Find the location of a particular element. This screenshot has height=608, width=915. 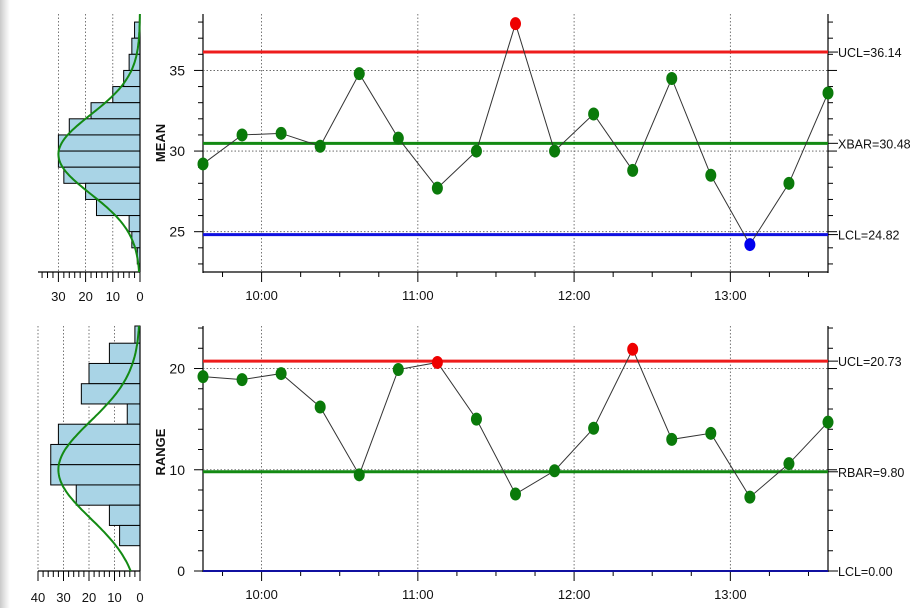

histogram-tick-label: 40 is located at coordinates (38, 597).